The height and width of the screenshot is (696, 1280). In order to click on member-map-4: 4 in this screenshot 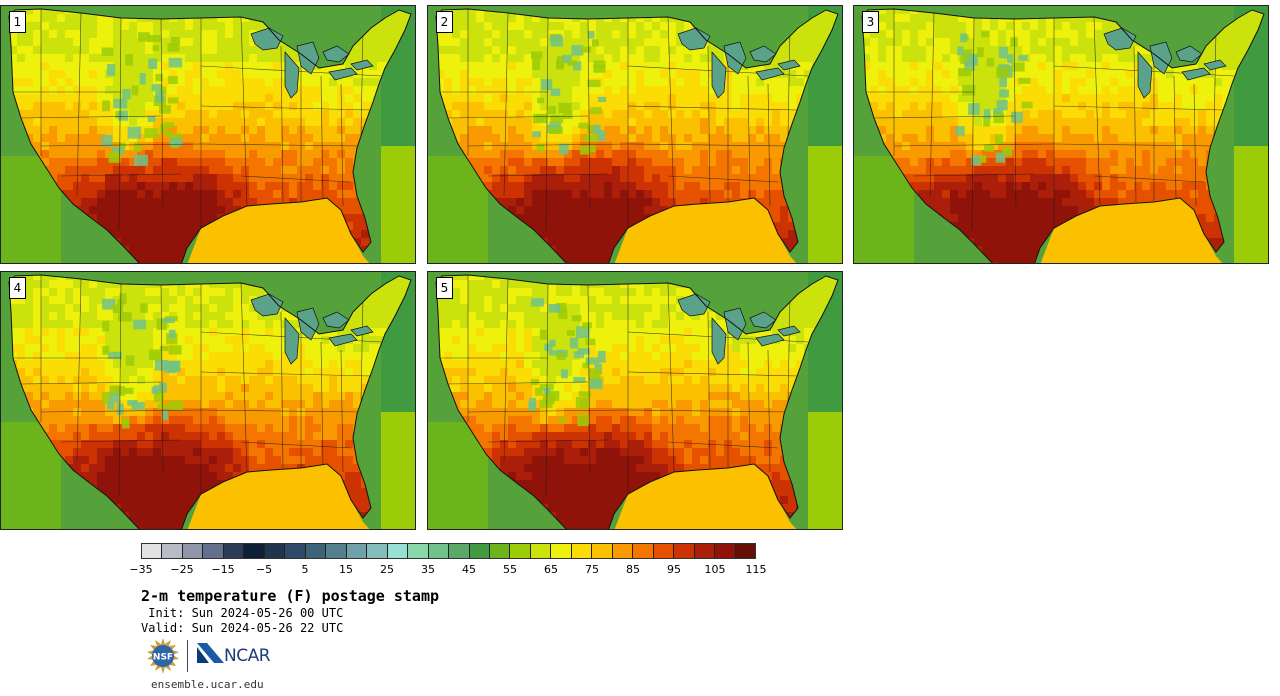, I will do `click(208, 400)`.